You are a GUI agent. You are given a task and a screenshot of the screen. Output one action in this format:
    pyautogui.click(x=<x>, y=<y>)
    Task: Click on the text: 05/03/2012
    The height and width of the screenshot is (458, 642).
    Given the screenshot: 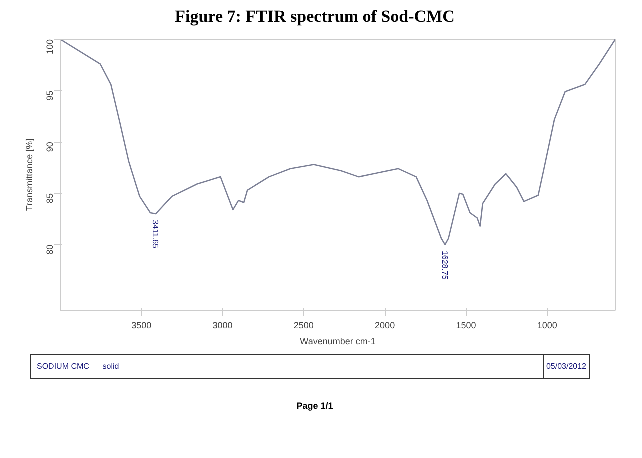 What is the action you would take?
    pyautogui.click(x=567, y=366)
    